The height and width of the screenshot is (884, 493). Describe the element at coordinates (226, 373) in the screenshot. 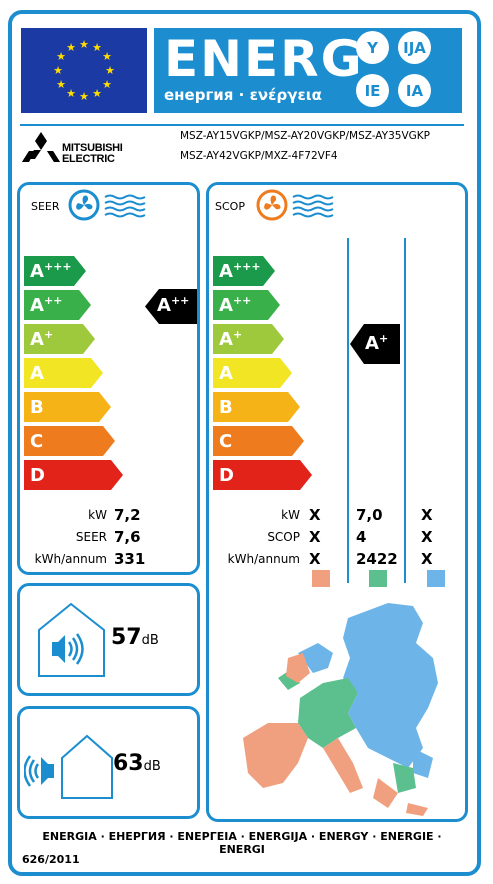

I see `scop-class-label-3: A` at that location.